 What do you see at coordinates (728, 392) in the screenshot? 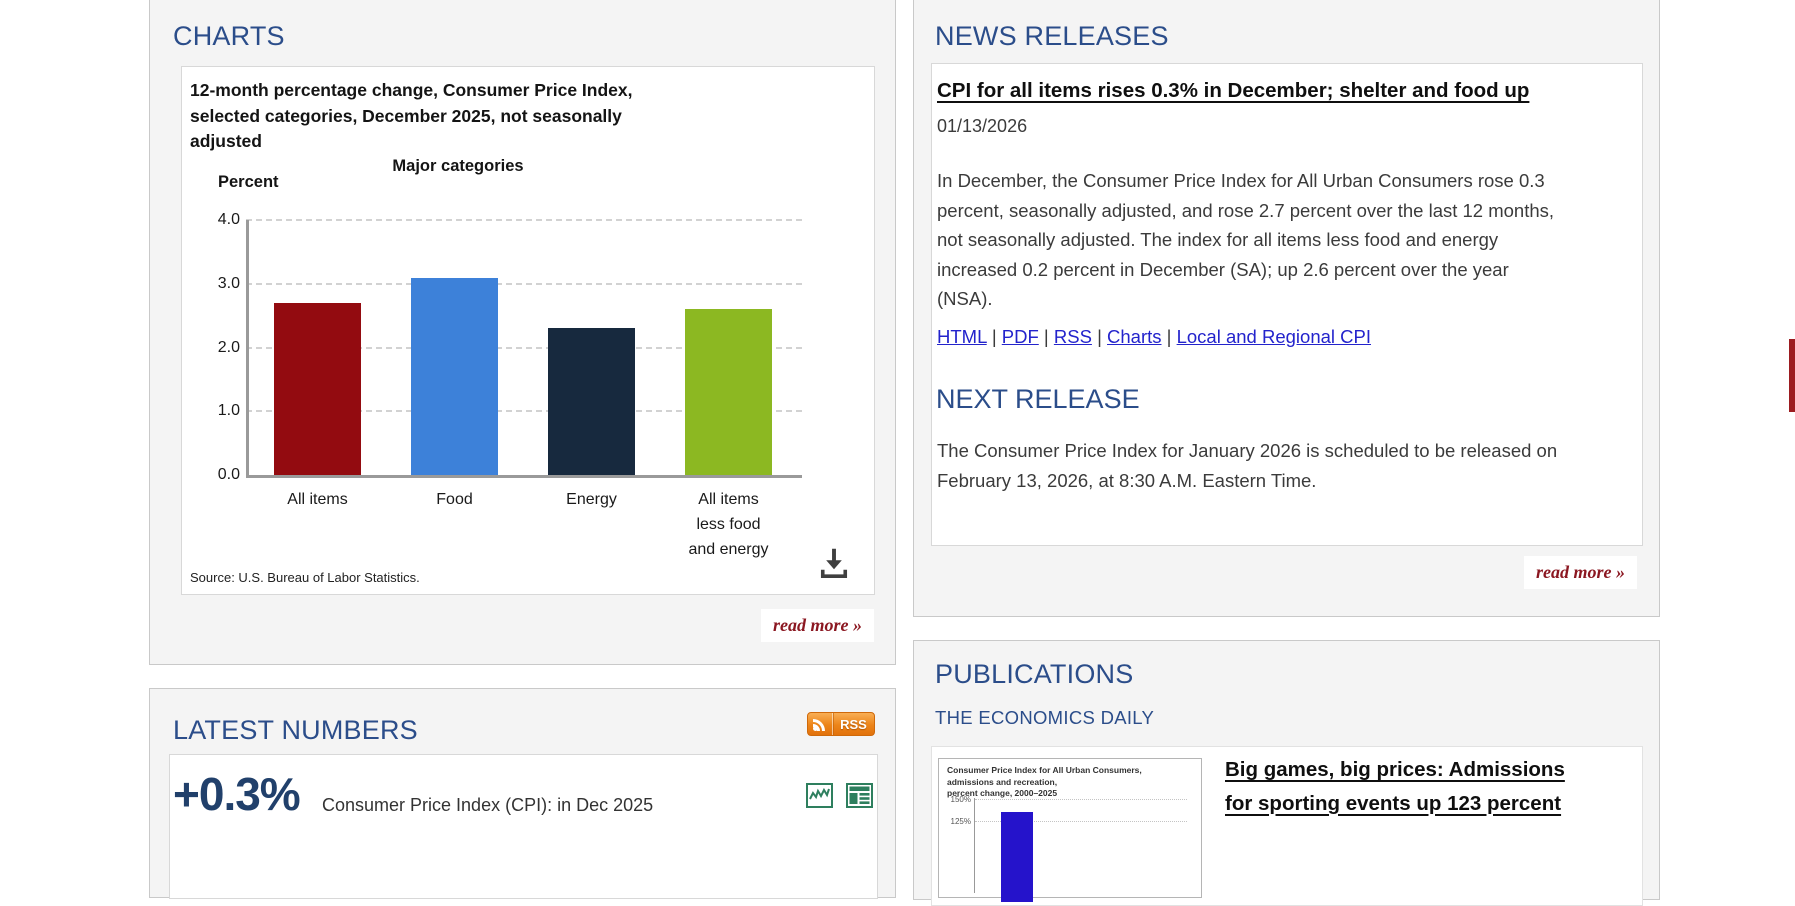
I see `bar-all-items-less-food-and-energy` at bounding box center [728, 392].